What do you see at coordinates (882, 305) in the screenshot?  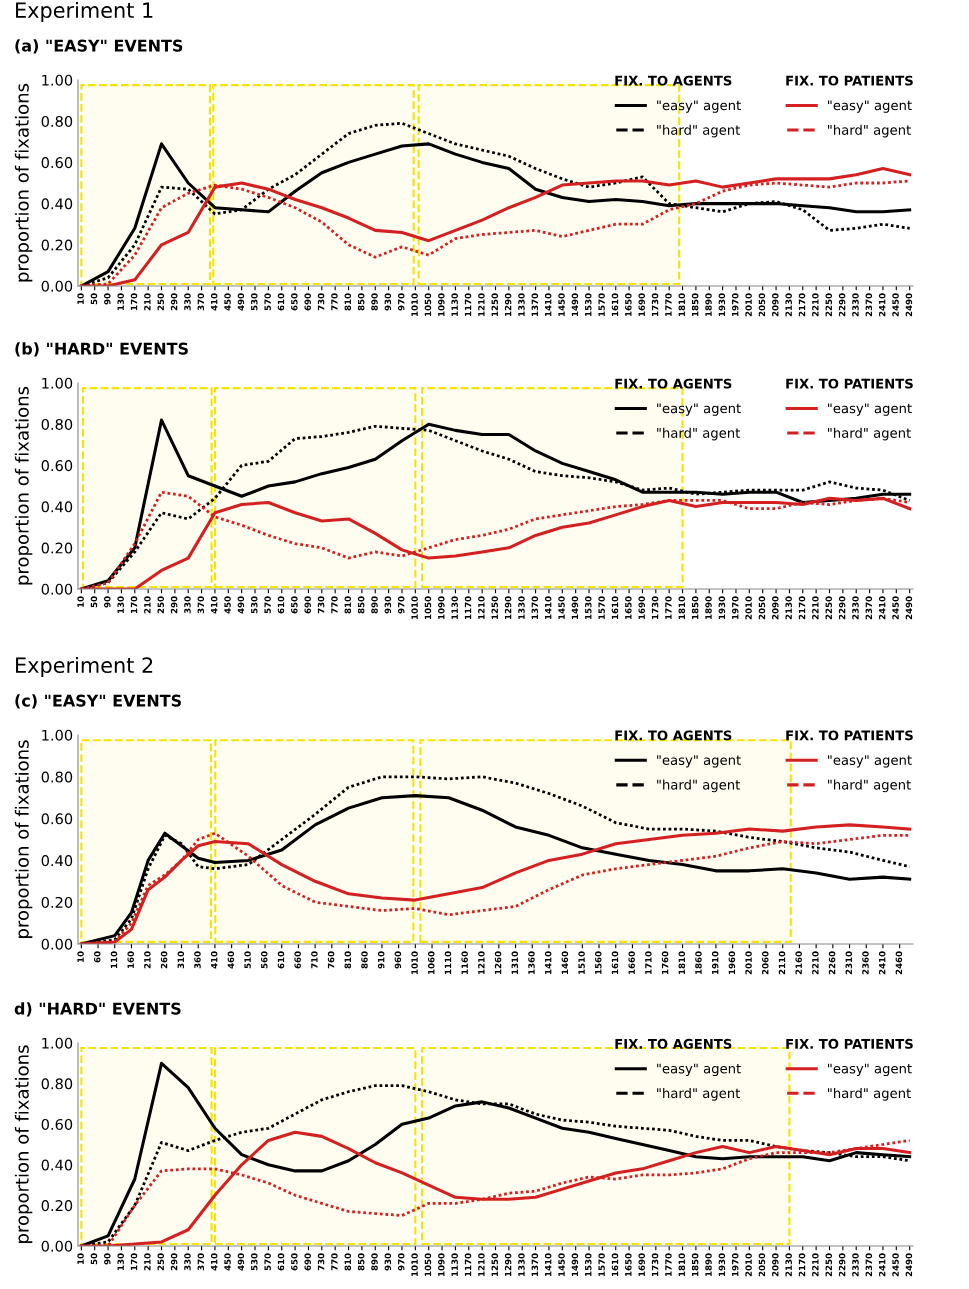 I see `x-tick-label: 2410` at bounding box center [882, 305].